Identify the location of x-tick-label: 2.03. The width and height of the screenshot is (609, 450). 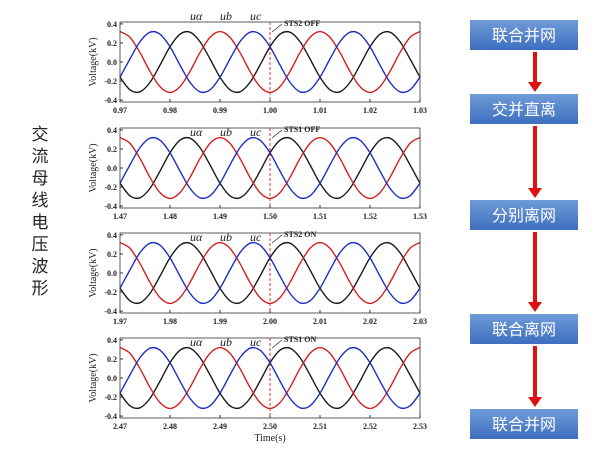
(420, 321).